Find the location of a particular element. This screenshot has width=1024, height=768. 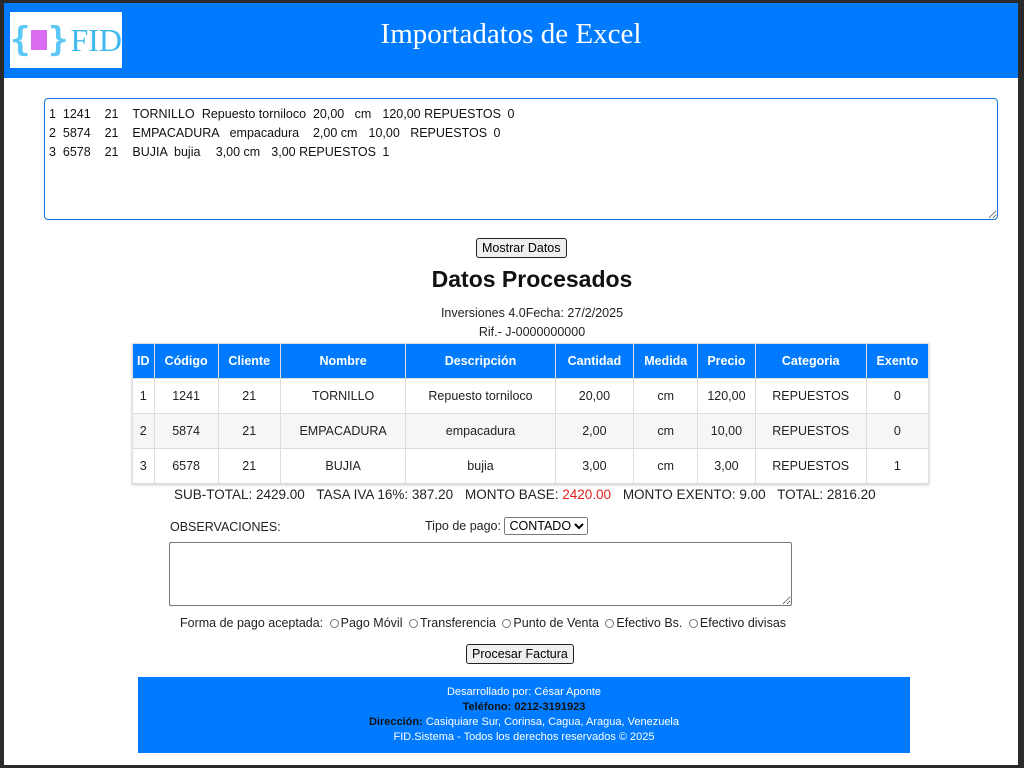

tipo-pago-group: Tipo de pago: CONTADO is located at coordinates (507, 526).